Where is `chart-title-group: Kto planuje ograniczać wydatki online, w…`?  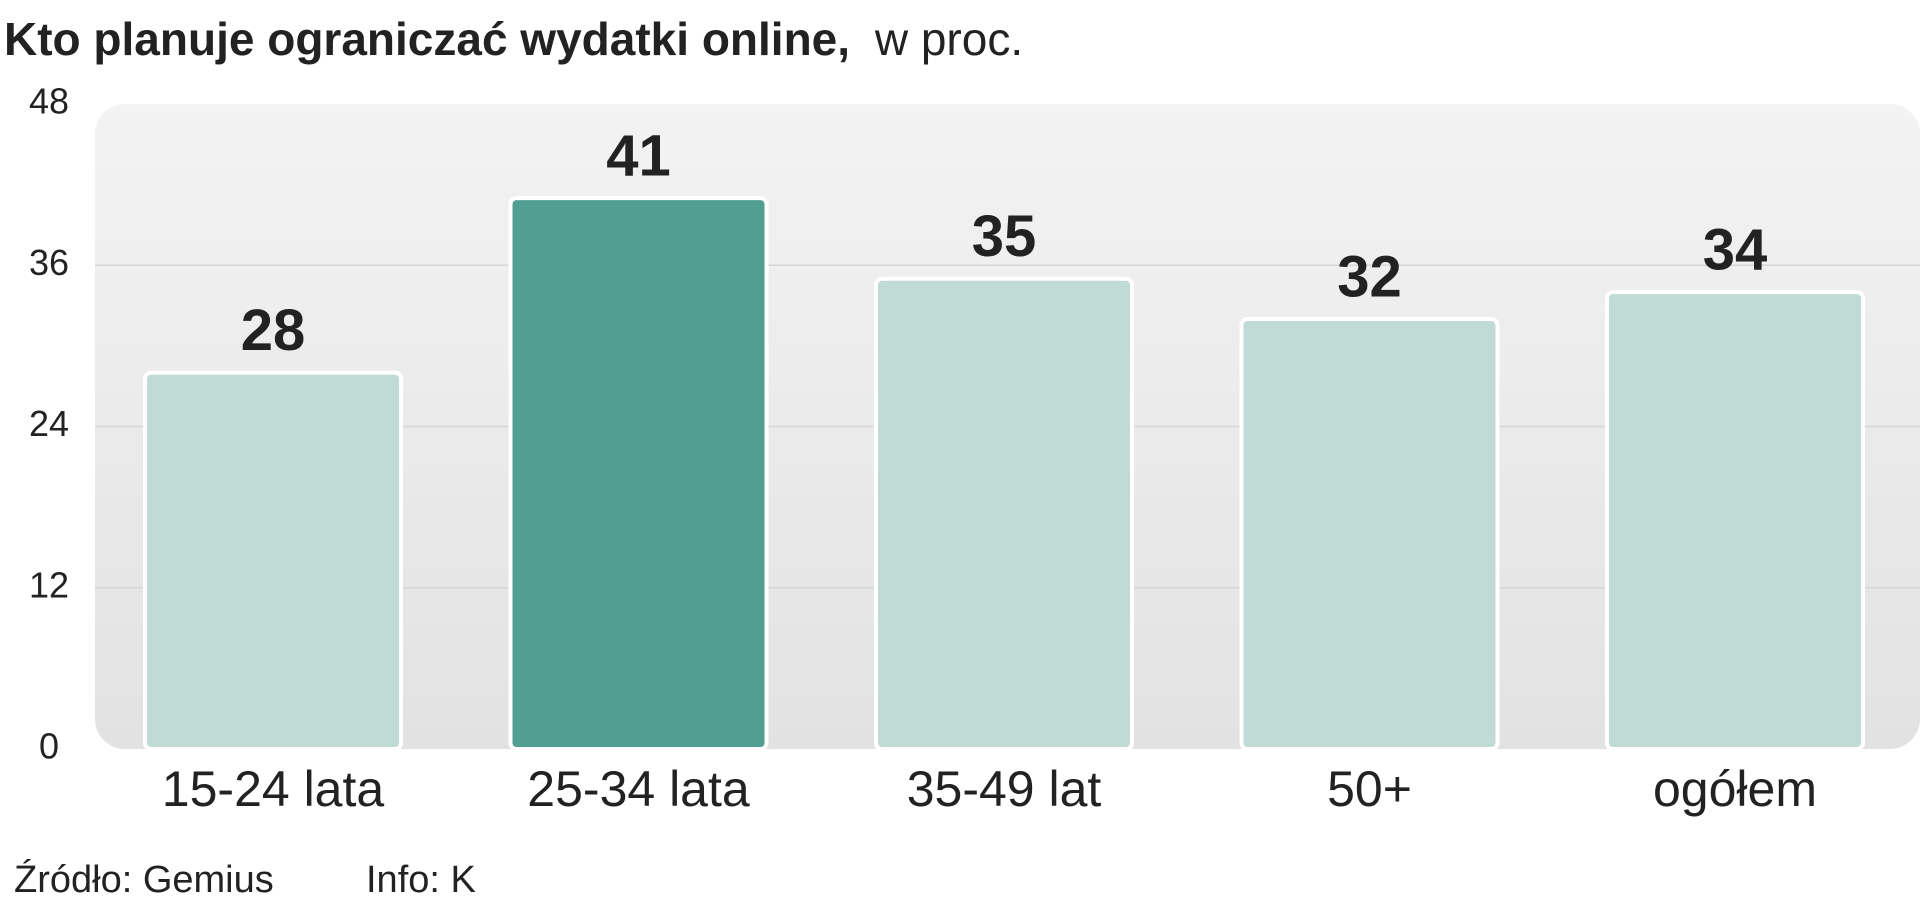
chart-title-group: Kto planuje ograniczać wydatki online, w… is located at coordinates (513, 39).